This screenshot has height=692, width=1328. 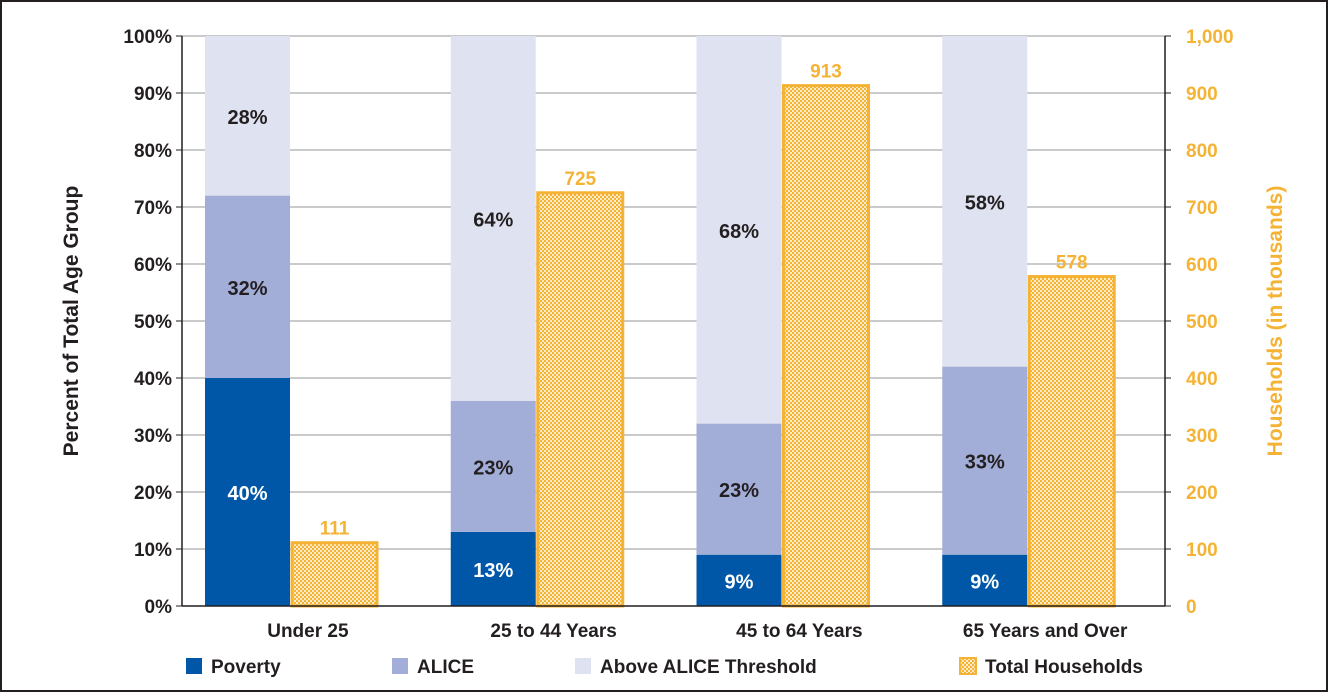 I want to click on data-label: 58%, so click(x=985, y=203).